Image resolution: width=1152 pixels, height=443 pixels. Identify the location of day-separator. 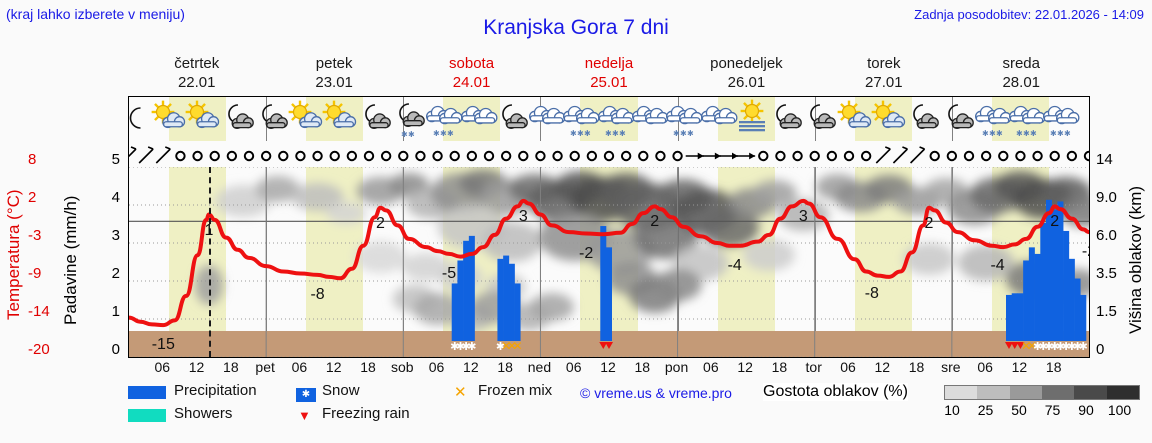
(267, 119).